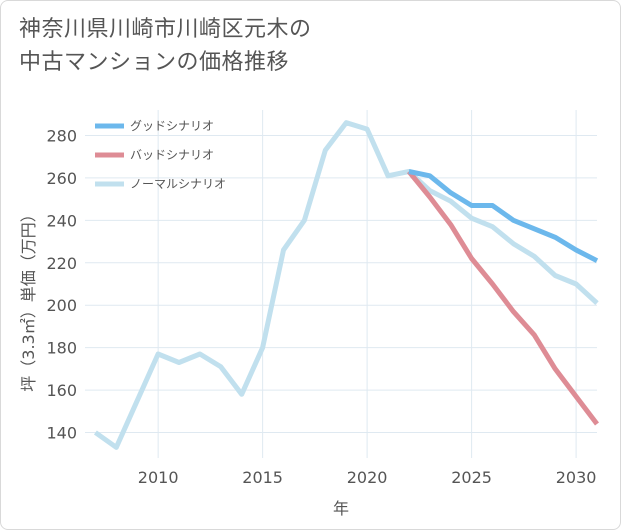 The width and height of the screenshot is (621, 530). What do you see at coordinates (576, 477) in the screenshot?
I see `x-tick-label: 2030` at bounding box center [576, 477].